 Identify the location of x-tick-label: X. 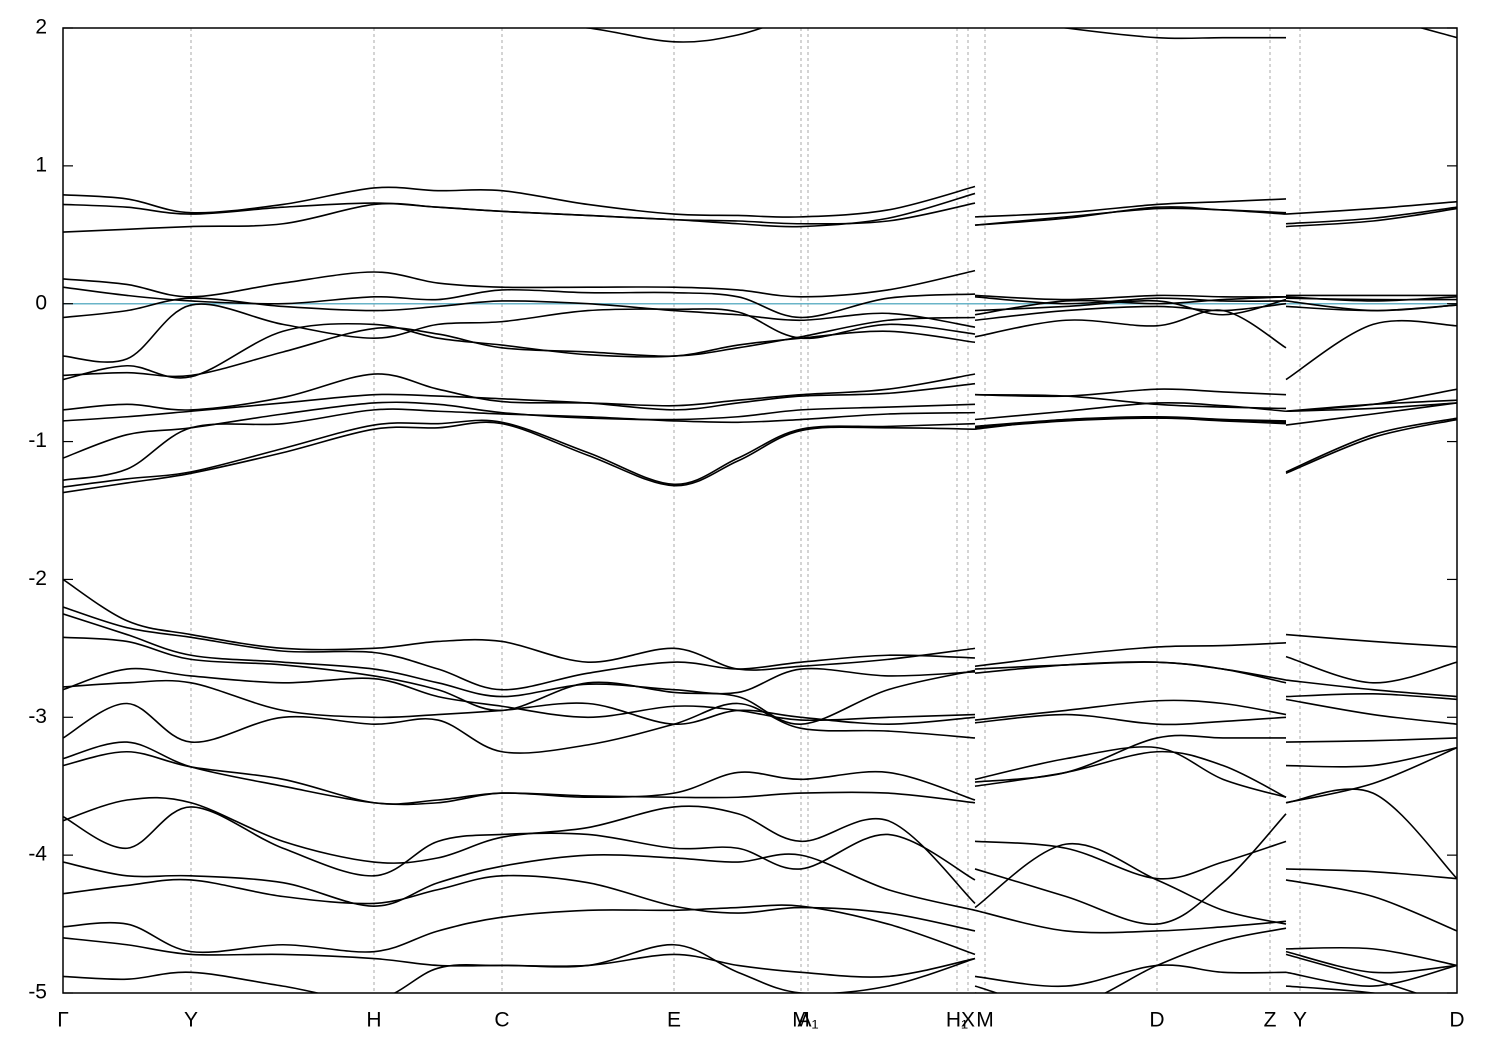
(968, 1020).